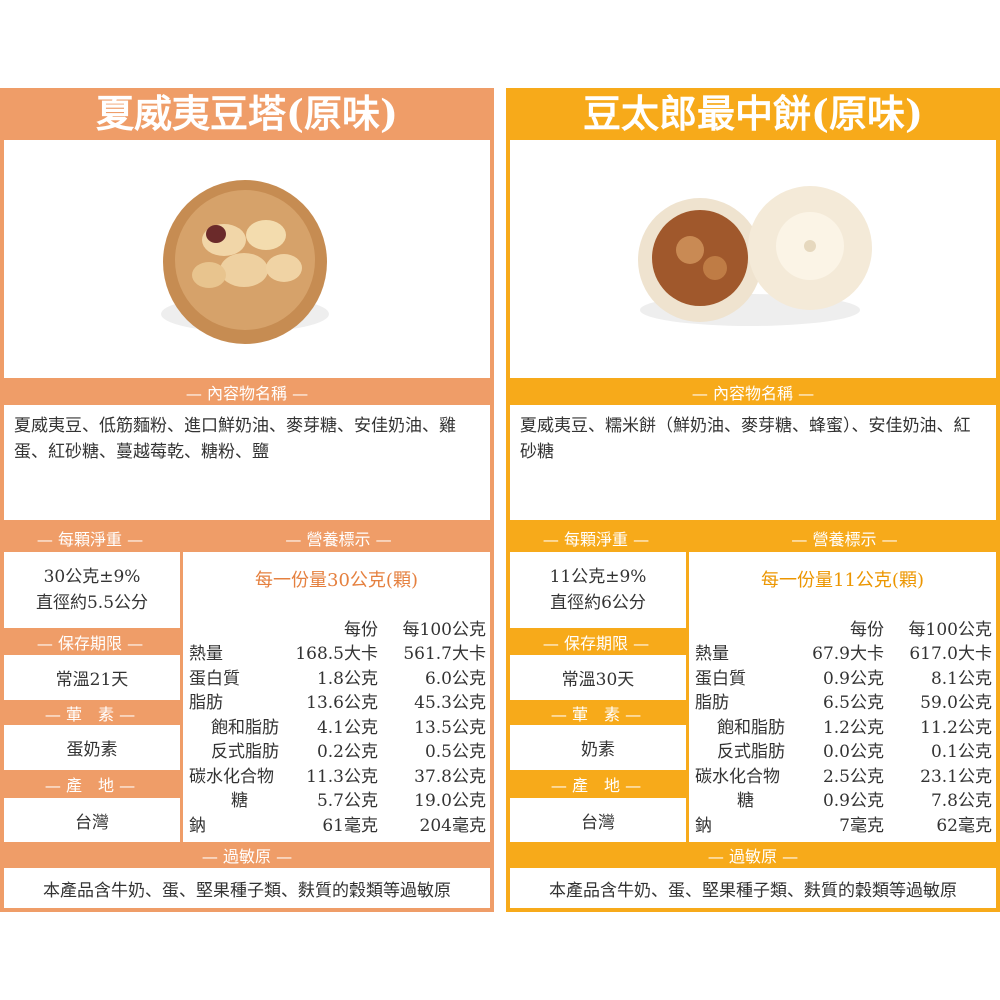  Describe the element at coordinates (92, 577) in the screenshot. I see `net-weight-text: 30公克±9%` at that location.